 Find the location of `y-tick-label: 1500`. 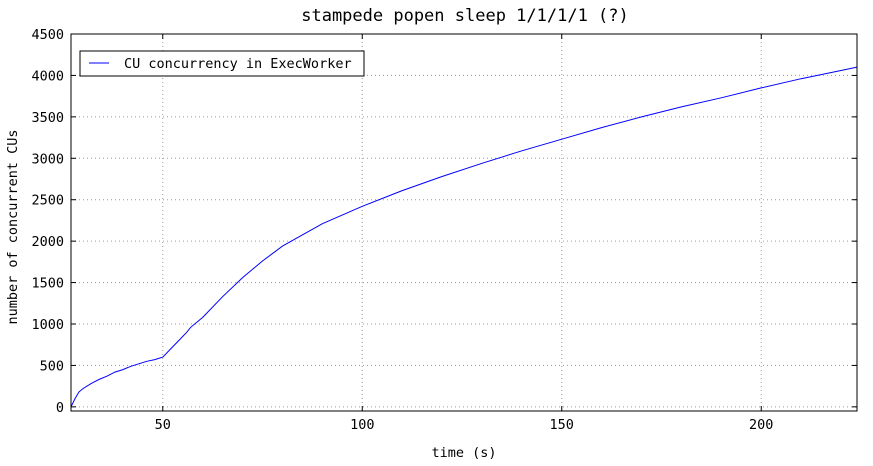

y-tick-label: 1500 is located at coordinates (47, 284).